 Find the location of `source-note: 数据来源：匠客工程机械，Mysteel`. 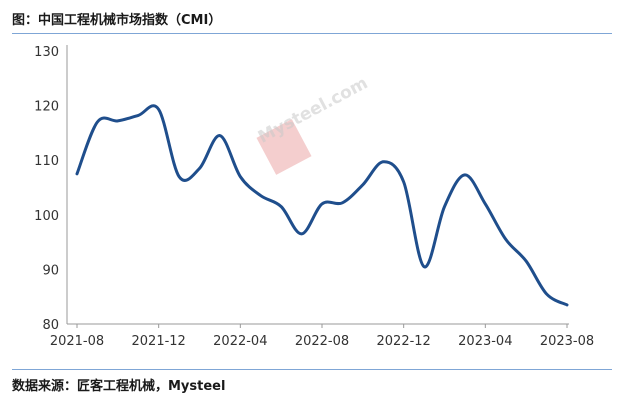

source-note: 数据来源：匠客工程机械，Mysteel is located at coordinates (119, 386).